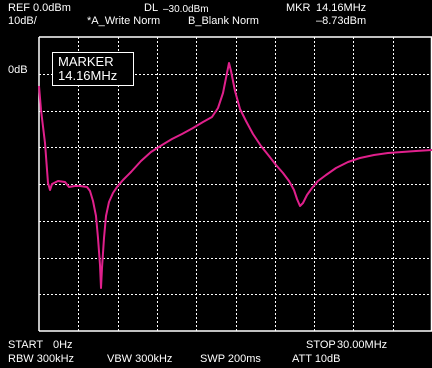 This screenshot has width=432, height=368. Describe the element at coordinates (151, 8) in the screenshot. I see `dl-label: DL` at that location.